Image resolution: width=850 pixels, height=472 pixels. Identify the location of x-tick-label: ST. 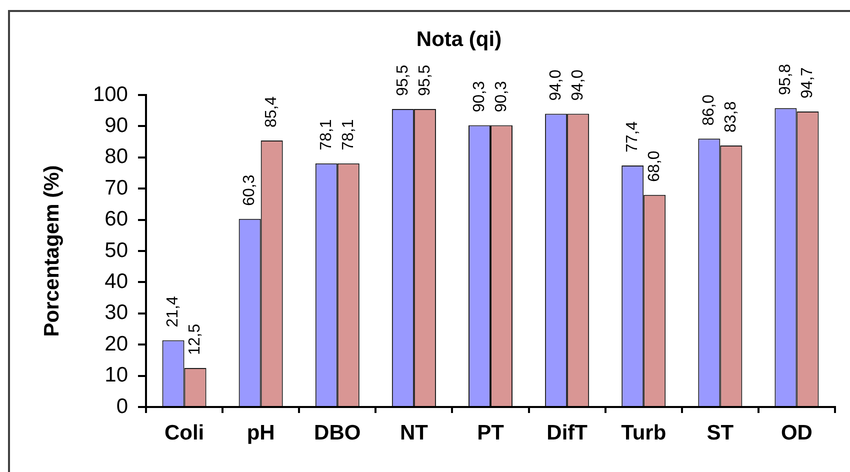
(720, 432).